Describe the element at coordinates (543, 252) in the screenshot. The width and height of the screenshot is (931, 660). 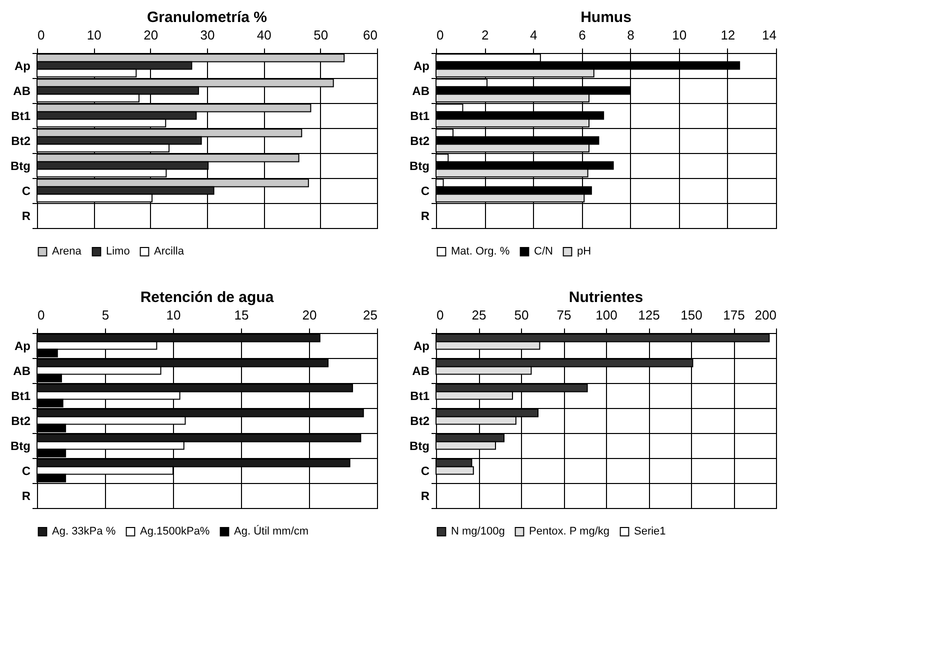
I see `legend-label: C/N` at that location.